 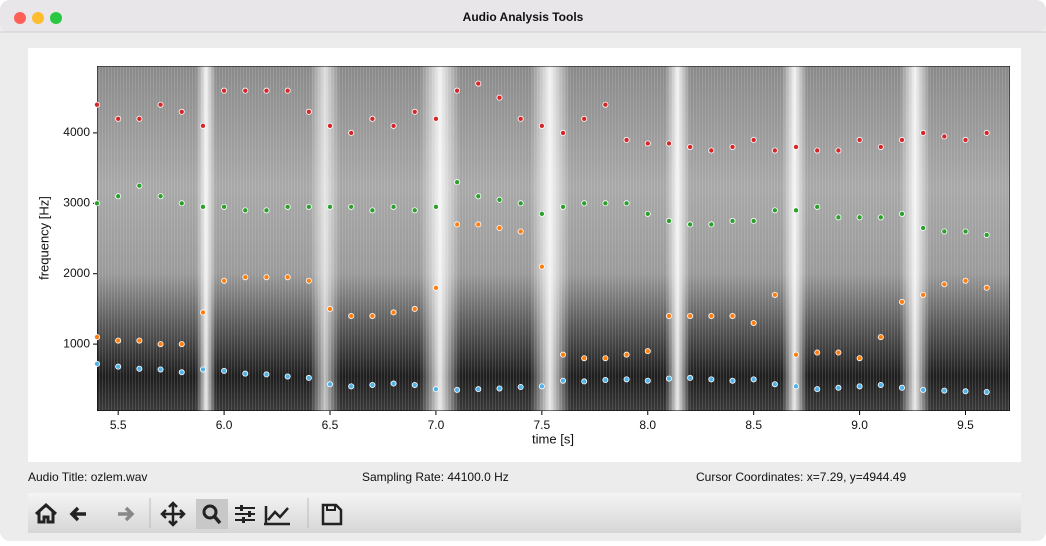 What do you see at coordinates (801, 477) in the screenshot?
I see `cursor-coordinates: Cursor Coordinates: x=7.29, y=4944.49` at bounding box center [801, 477].